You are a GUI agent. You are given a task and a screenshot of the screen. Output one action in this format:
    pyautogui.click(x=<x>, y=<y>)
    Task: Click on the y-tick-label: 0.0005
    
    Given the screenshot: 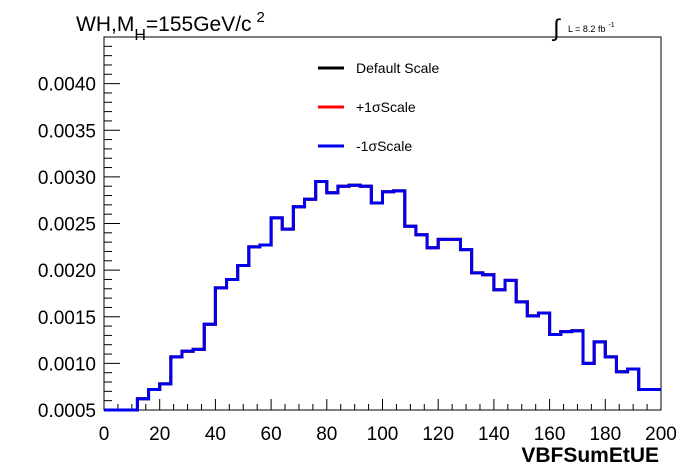 What is the action you would take?
    pyautogui.click(x=67, y=411)
    